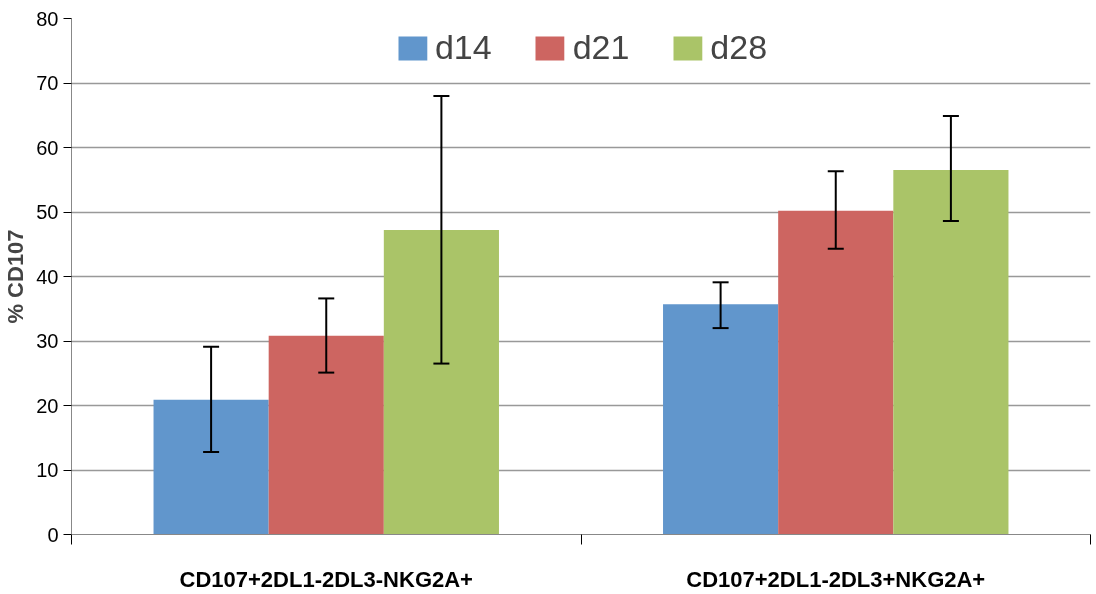 This screenshot has height=594, width=1096. What do you see at coordinates (47, 212) in the screenshot?
I see `y-tick-label: 50` at bounding box center [47, 212].